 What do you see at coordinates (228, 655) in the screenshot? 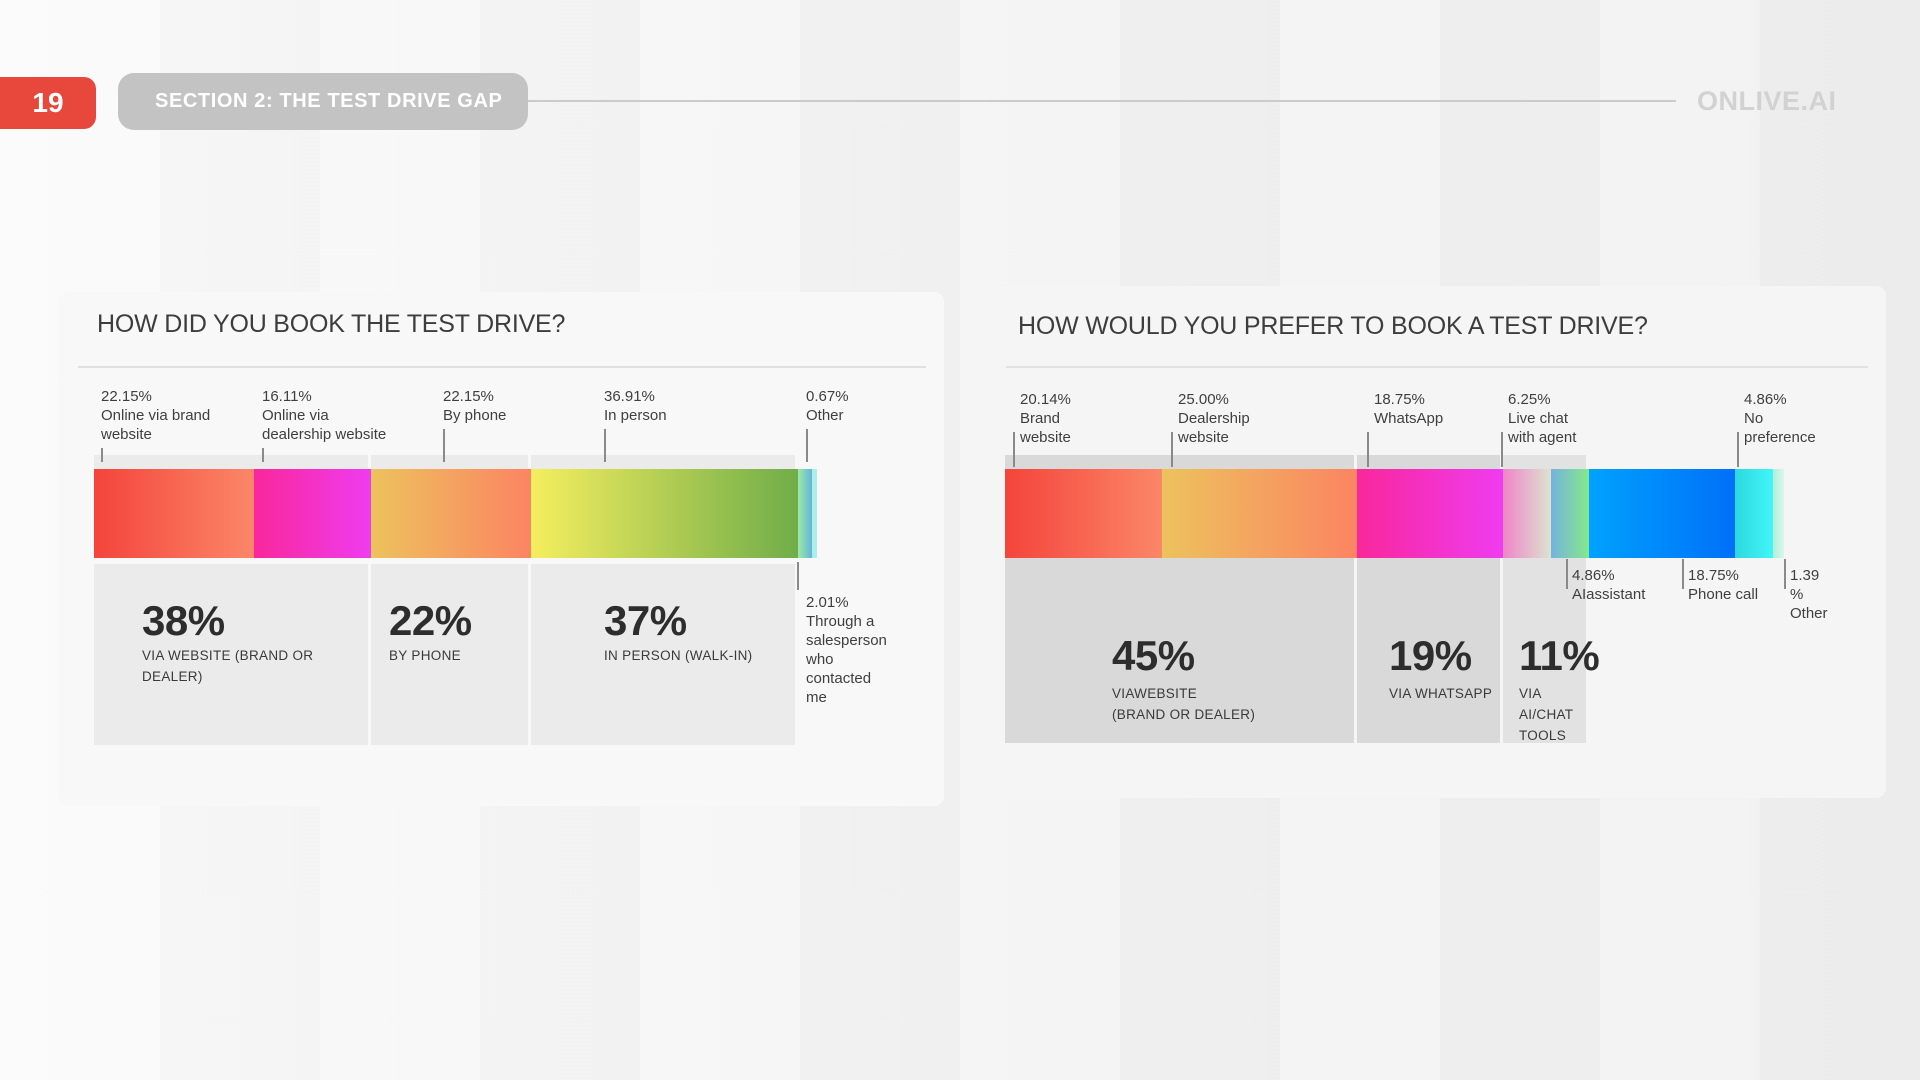
I see `group-label-line: VIA WEBSITE (BRAND OR` at bounding box center [228, 655].